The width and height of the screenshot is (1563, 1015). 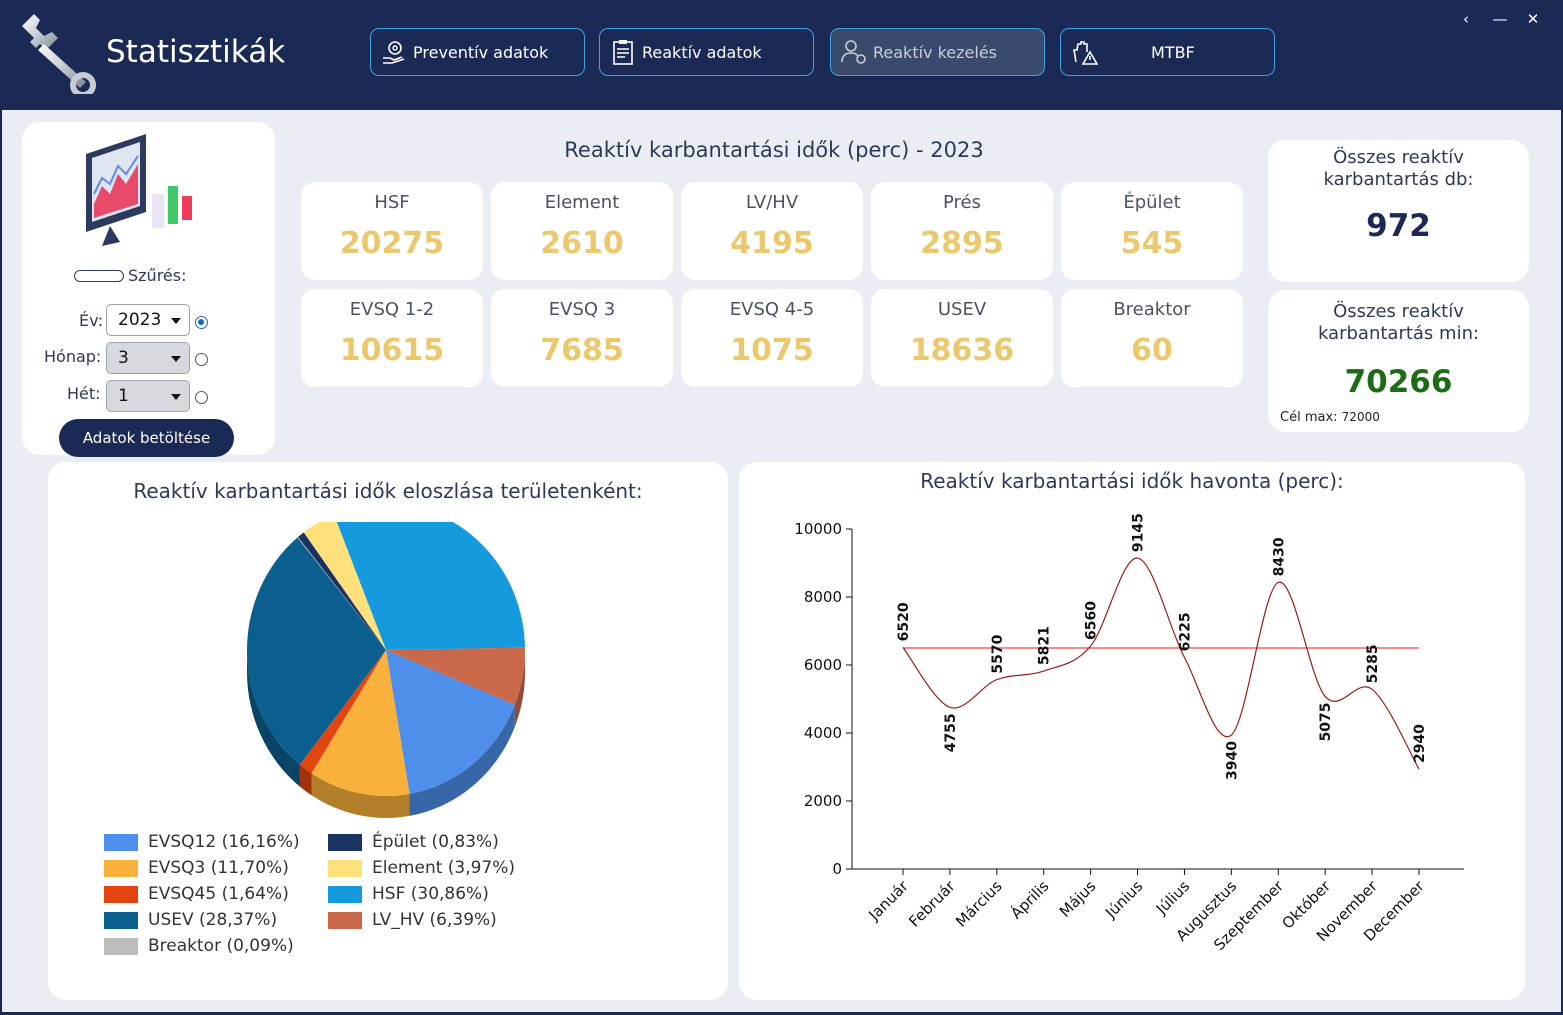 I want to click on year-value: 2023, so click(x=140, y=320).